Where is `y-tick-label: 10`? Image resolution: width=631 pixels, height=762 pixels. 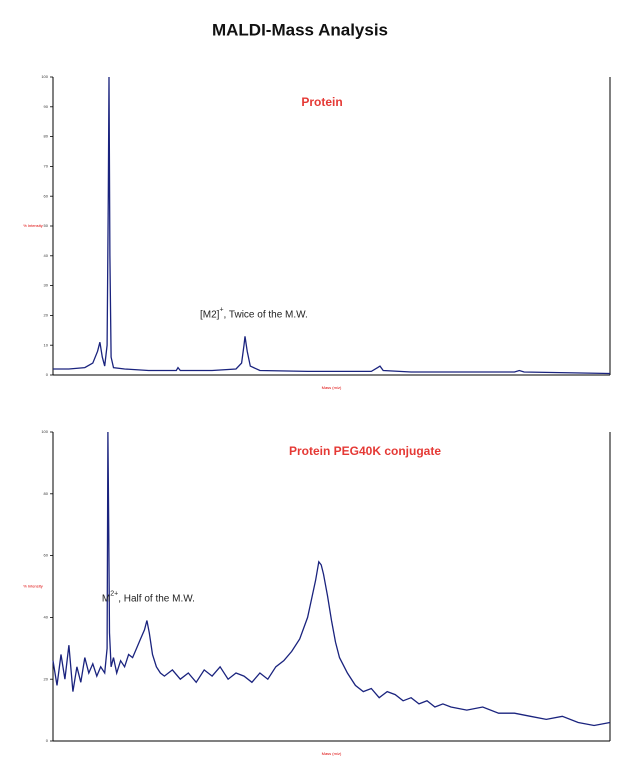
y-tick-label: 10 is located at coordinates (46, 344).